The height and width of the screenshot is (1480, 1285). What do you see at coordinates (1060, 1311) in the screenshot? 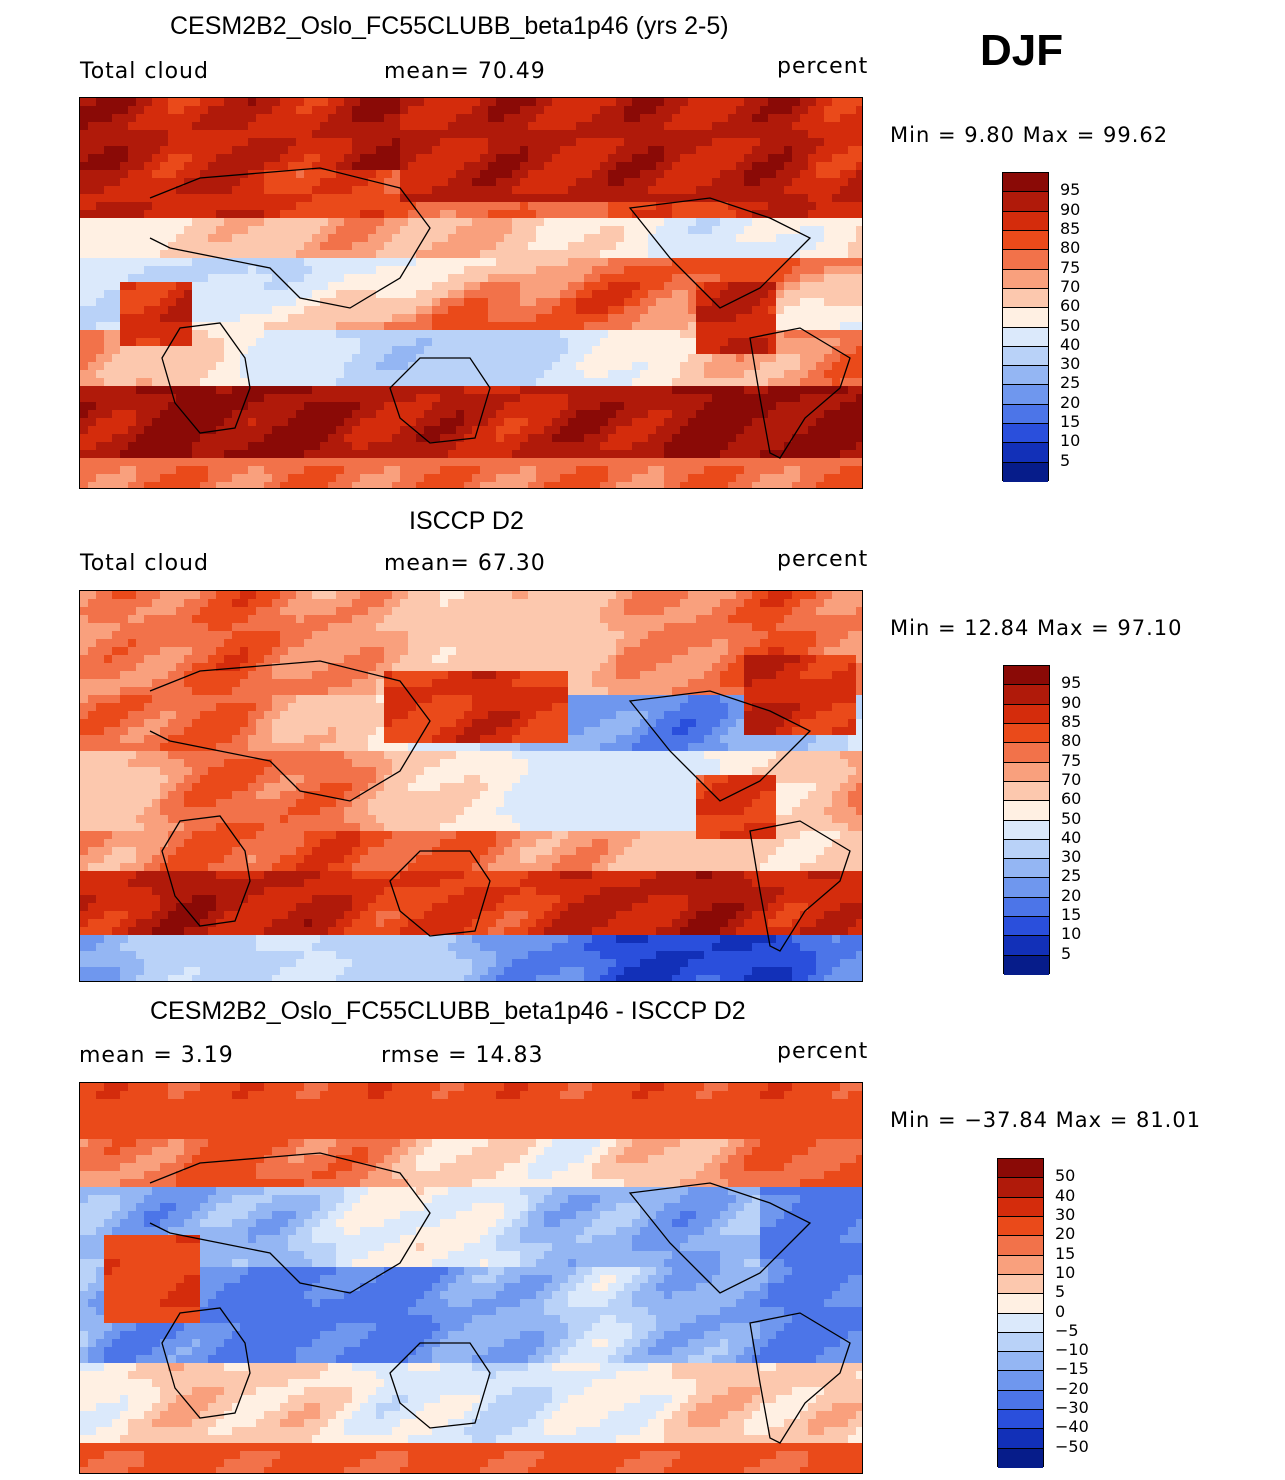
I see `colorbar-tick-label: 0` at bounding box center [1060, 1311].